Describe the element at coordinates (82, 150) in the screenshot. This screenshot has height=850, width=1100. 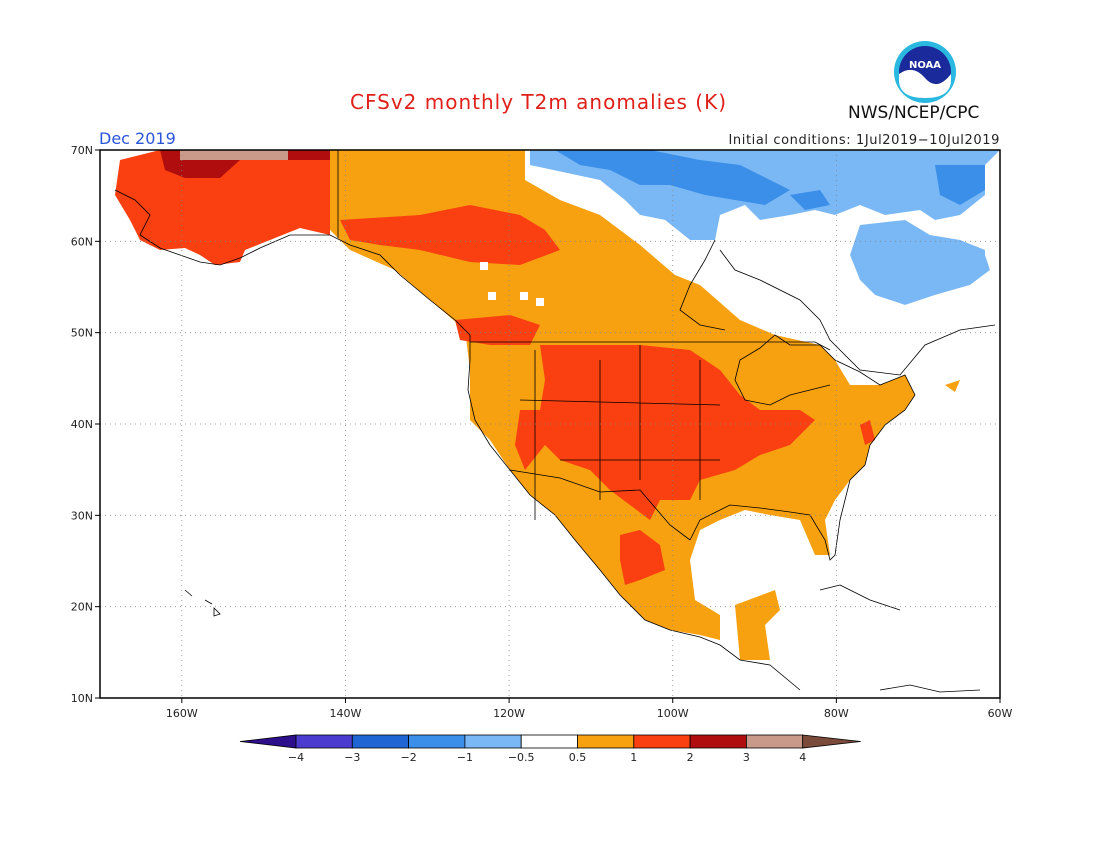
I see `lat-tick-label: 70N` at that location.